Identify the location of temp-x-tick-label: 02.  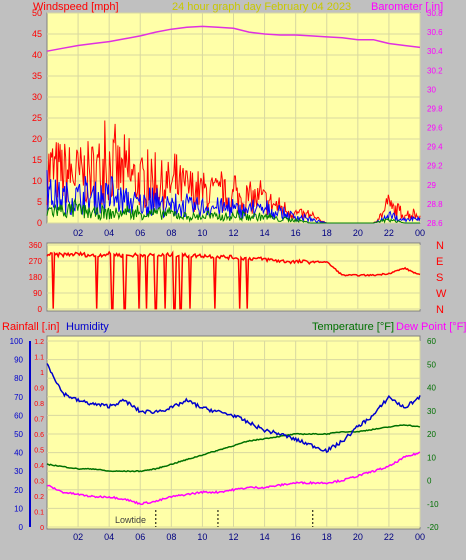
(78, 537).